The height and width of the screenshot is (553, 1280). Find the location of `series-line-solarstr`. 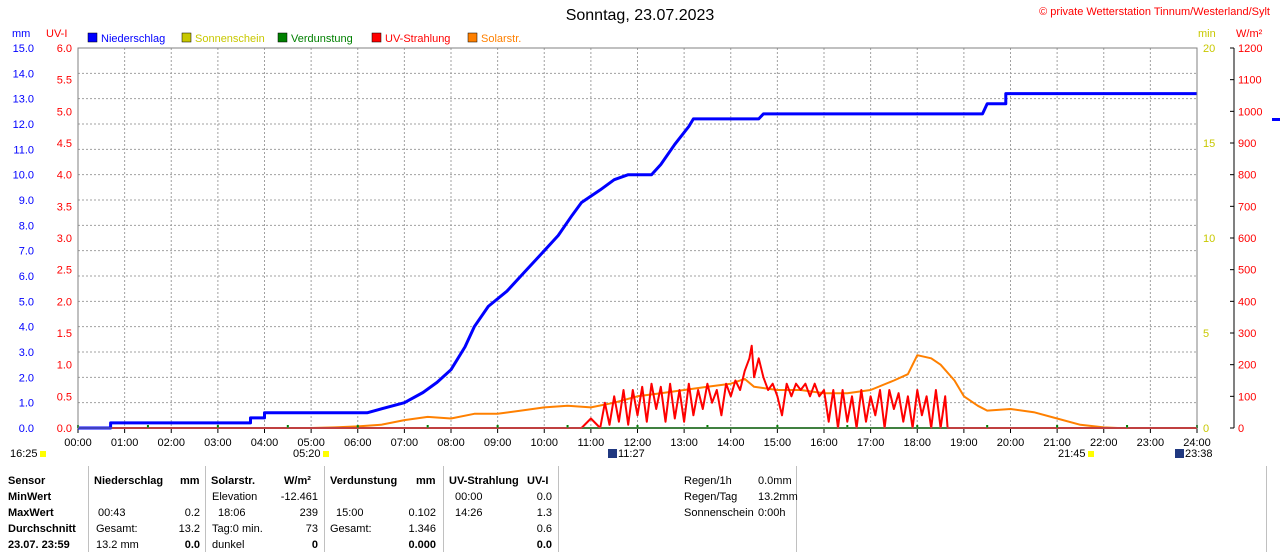

series-line-solarstr is located at coordinates (637, 391).